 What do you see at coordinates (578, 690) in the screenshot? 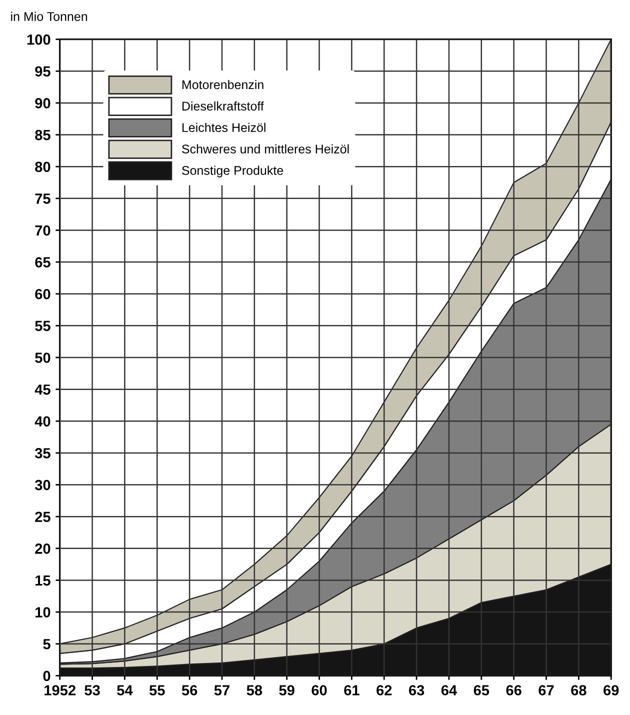
I see `x-tick-label: 68` at bounding box center [578, 690].